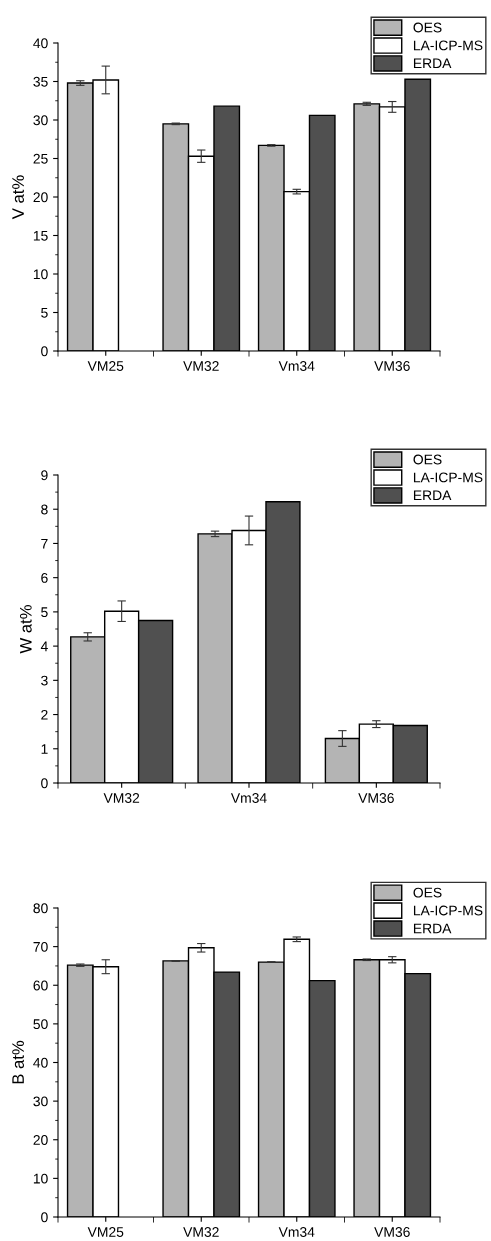 The image size is (491, 1241). I want to click on y-tick-label: 50, so click(40, 1024).